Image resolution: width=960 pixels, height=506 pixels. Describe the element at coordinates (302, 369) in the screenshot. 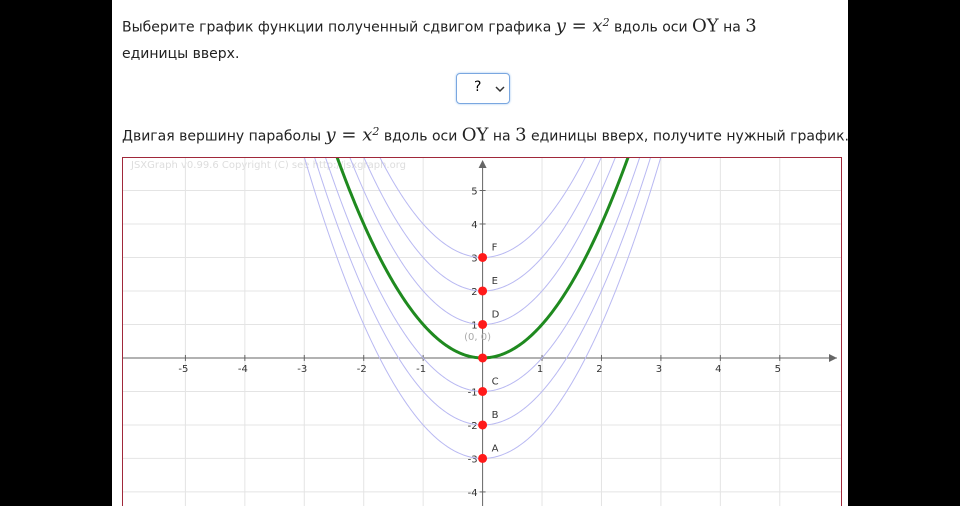

I see `x-tick-label: -3` at that location.